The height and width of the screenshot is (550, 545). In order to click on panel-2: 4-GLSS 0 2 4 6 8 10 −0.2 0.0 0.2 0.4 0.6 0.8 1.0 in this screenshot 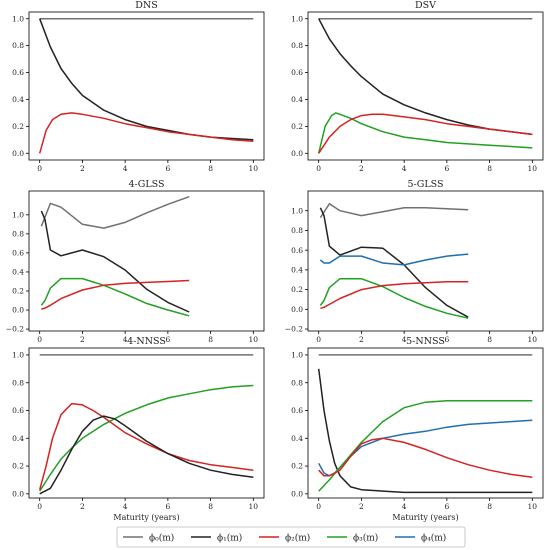, I will do `click(135, 261)`.